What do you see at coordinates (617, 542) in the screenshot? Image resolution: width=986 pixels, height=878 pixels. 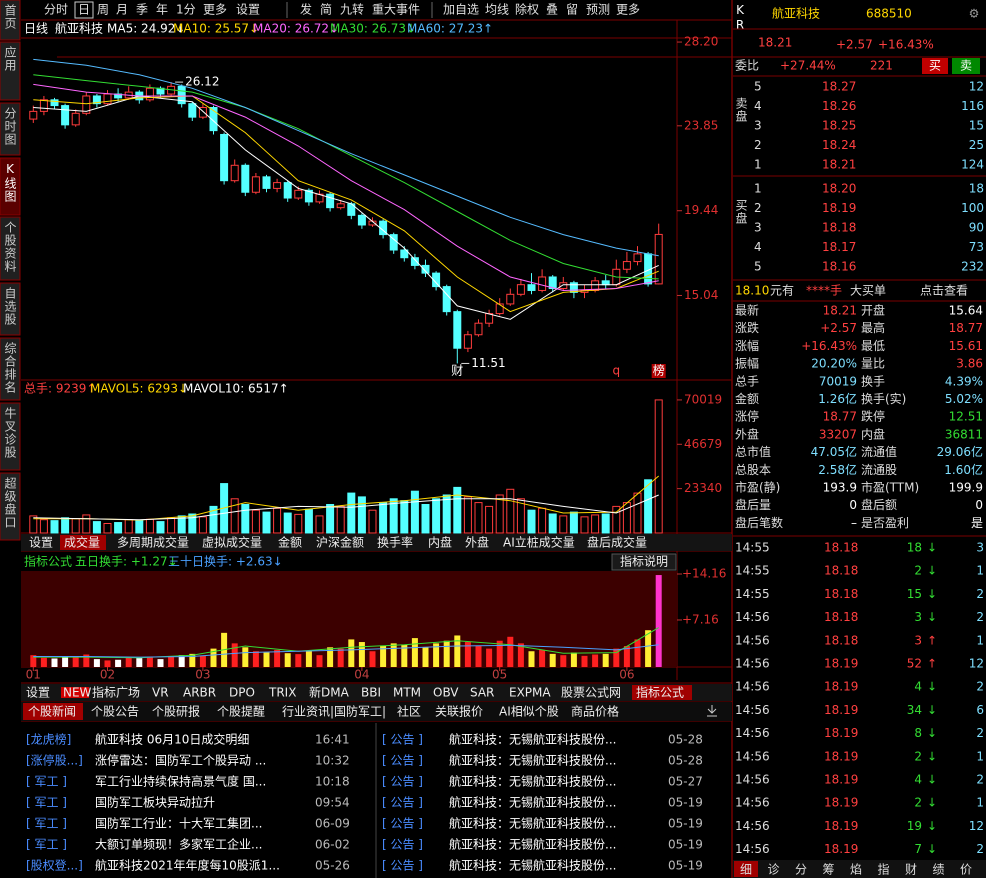 I see `volume-tab: 盘后成交量` at bounding box center [617, 542].